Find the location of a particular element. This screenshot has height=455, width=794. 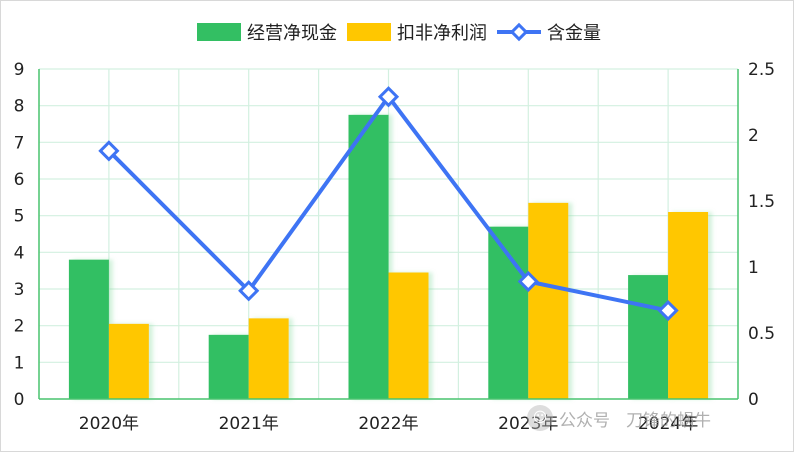

legend-label: 含金量 is located at coordinates (574, 33).